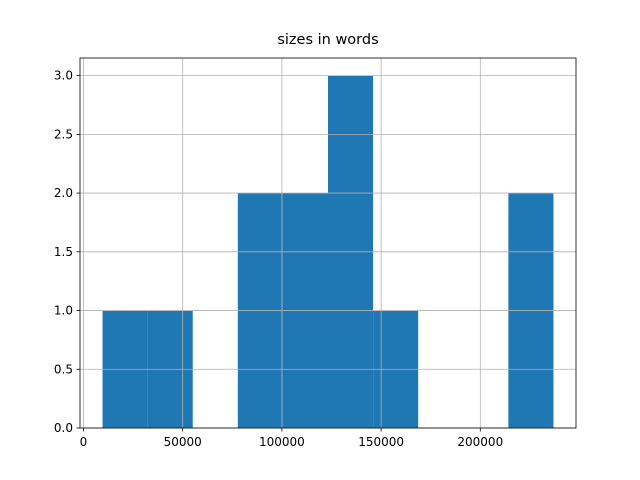 The width and height of the screenshot is (640, 480). I want to click on y-tick-label: 0.0, so click(63, 428).